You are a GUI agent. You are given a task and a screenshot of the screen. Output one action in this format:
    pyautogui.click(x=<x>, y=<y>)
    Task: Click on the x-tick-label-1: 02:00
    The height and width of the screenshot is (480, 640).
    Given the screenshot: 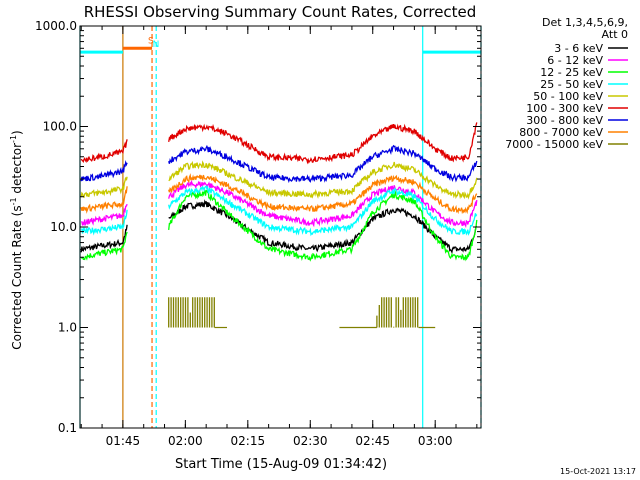 What is the action you would take?
    pyautogui.click(x=185, y=441)
    